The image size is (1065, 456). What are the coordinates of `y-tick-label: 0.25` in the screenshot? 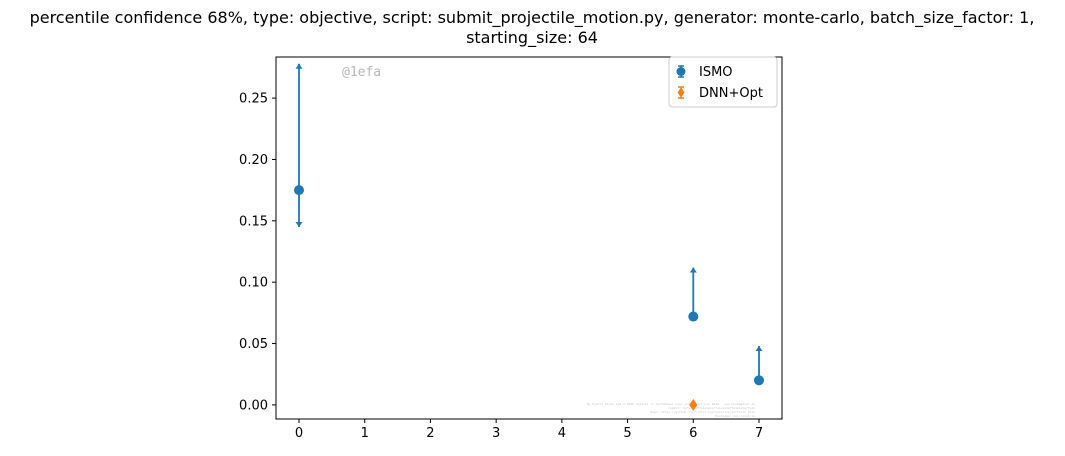 It's located at (253, 99).